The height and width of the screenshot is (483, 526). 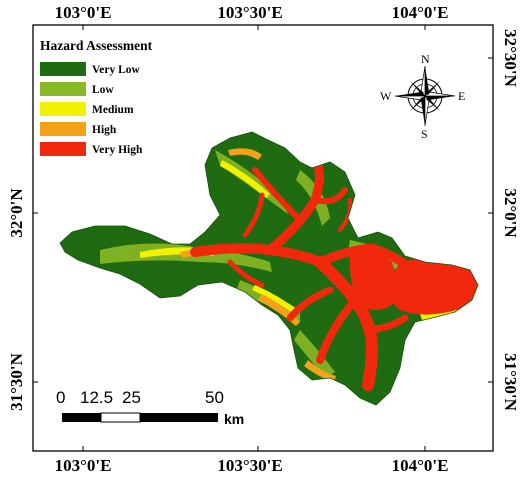 I want to click on scale-tick-12-5: 12.5, so click(x=96, y=397).